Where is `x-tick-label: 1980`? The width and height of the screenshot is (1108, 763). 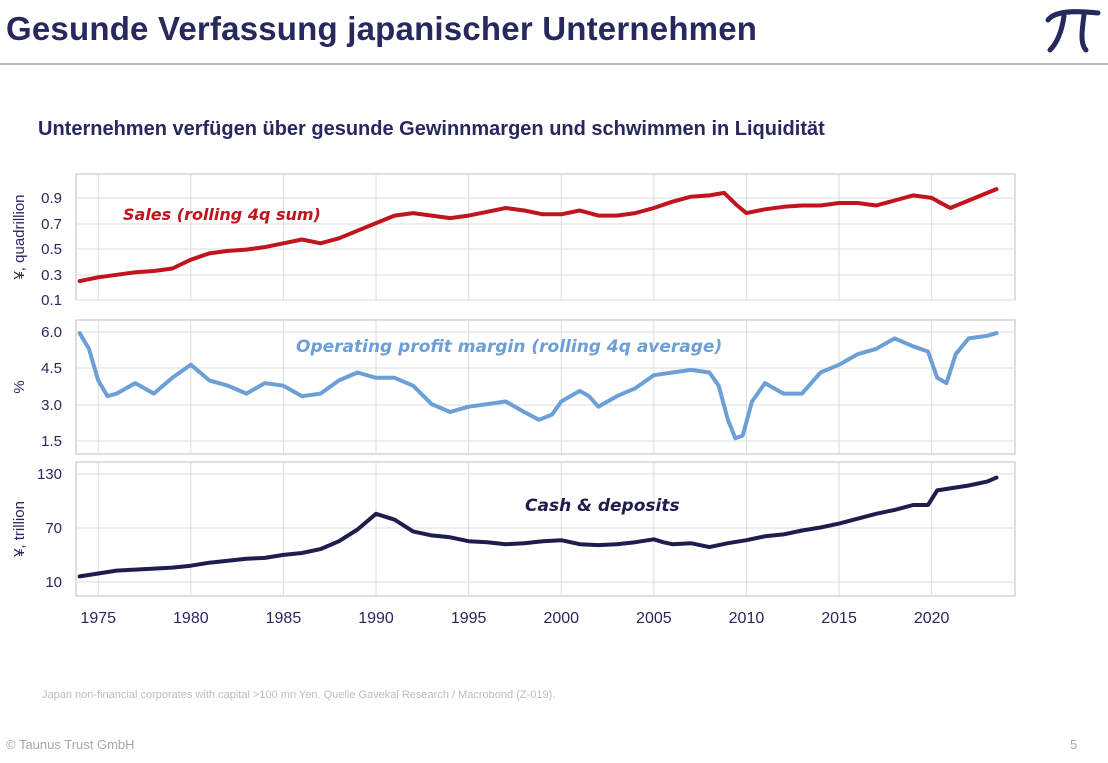 x-tick-label: 1980 is located at coordinates (191, 618).